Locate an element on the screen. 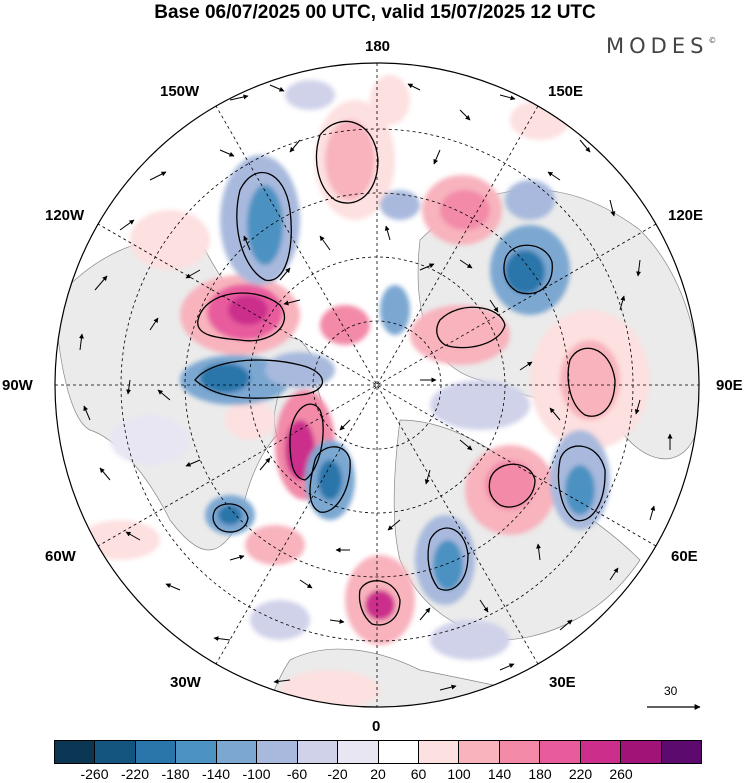 Image resolution: width=750 pixels, height=783 pixels. lon-label-60e: 60E is located at coordinates (684, 556).